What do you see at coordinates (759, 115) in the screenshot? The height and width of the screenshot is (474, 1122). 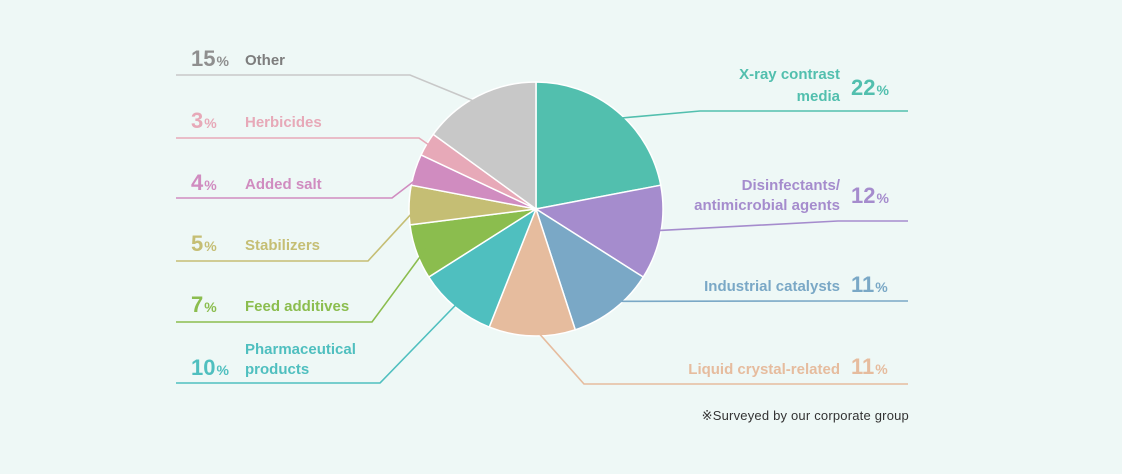 I see `leader-line-x-ray-contrast-media` at bounding box center [759, 115].